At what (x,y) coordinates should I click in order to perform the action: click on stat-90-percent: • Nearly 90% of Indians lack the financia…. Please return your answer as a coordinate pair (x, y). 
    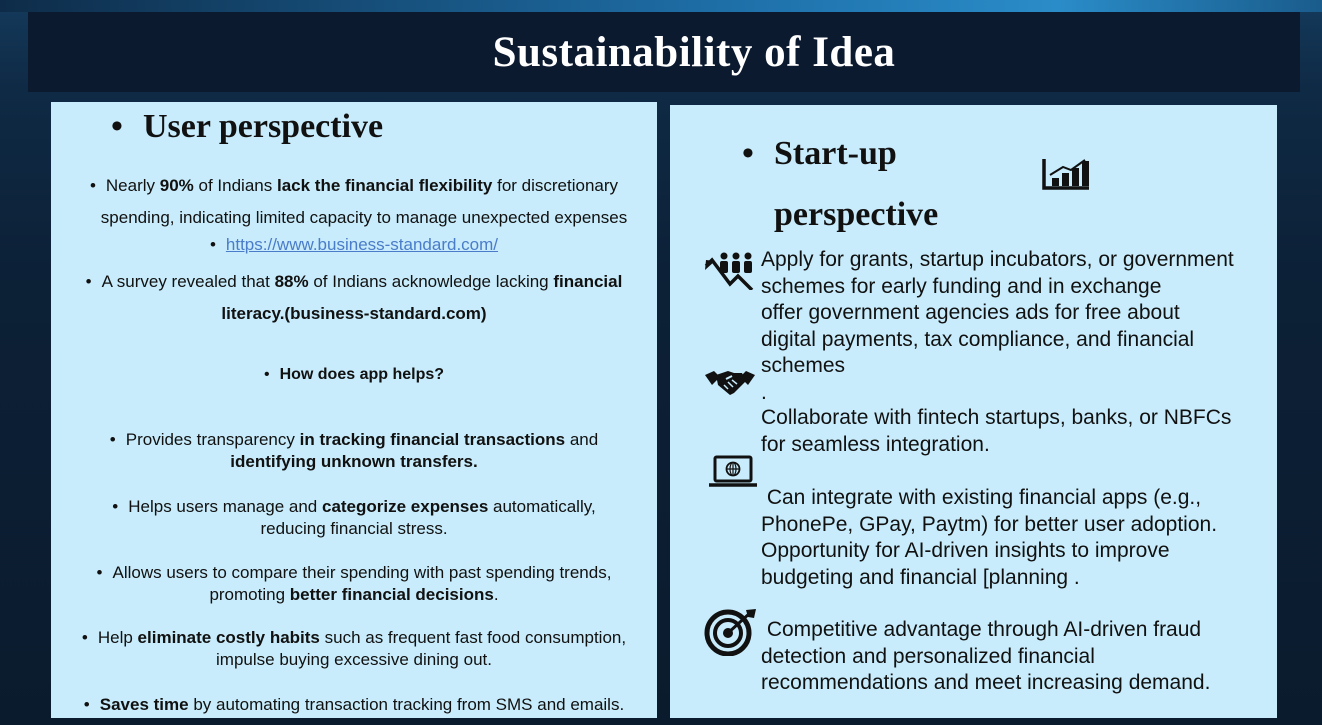
    Looking at the image, I should click on (358, 201).